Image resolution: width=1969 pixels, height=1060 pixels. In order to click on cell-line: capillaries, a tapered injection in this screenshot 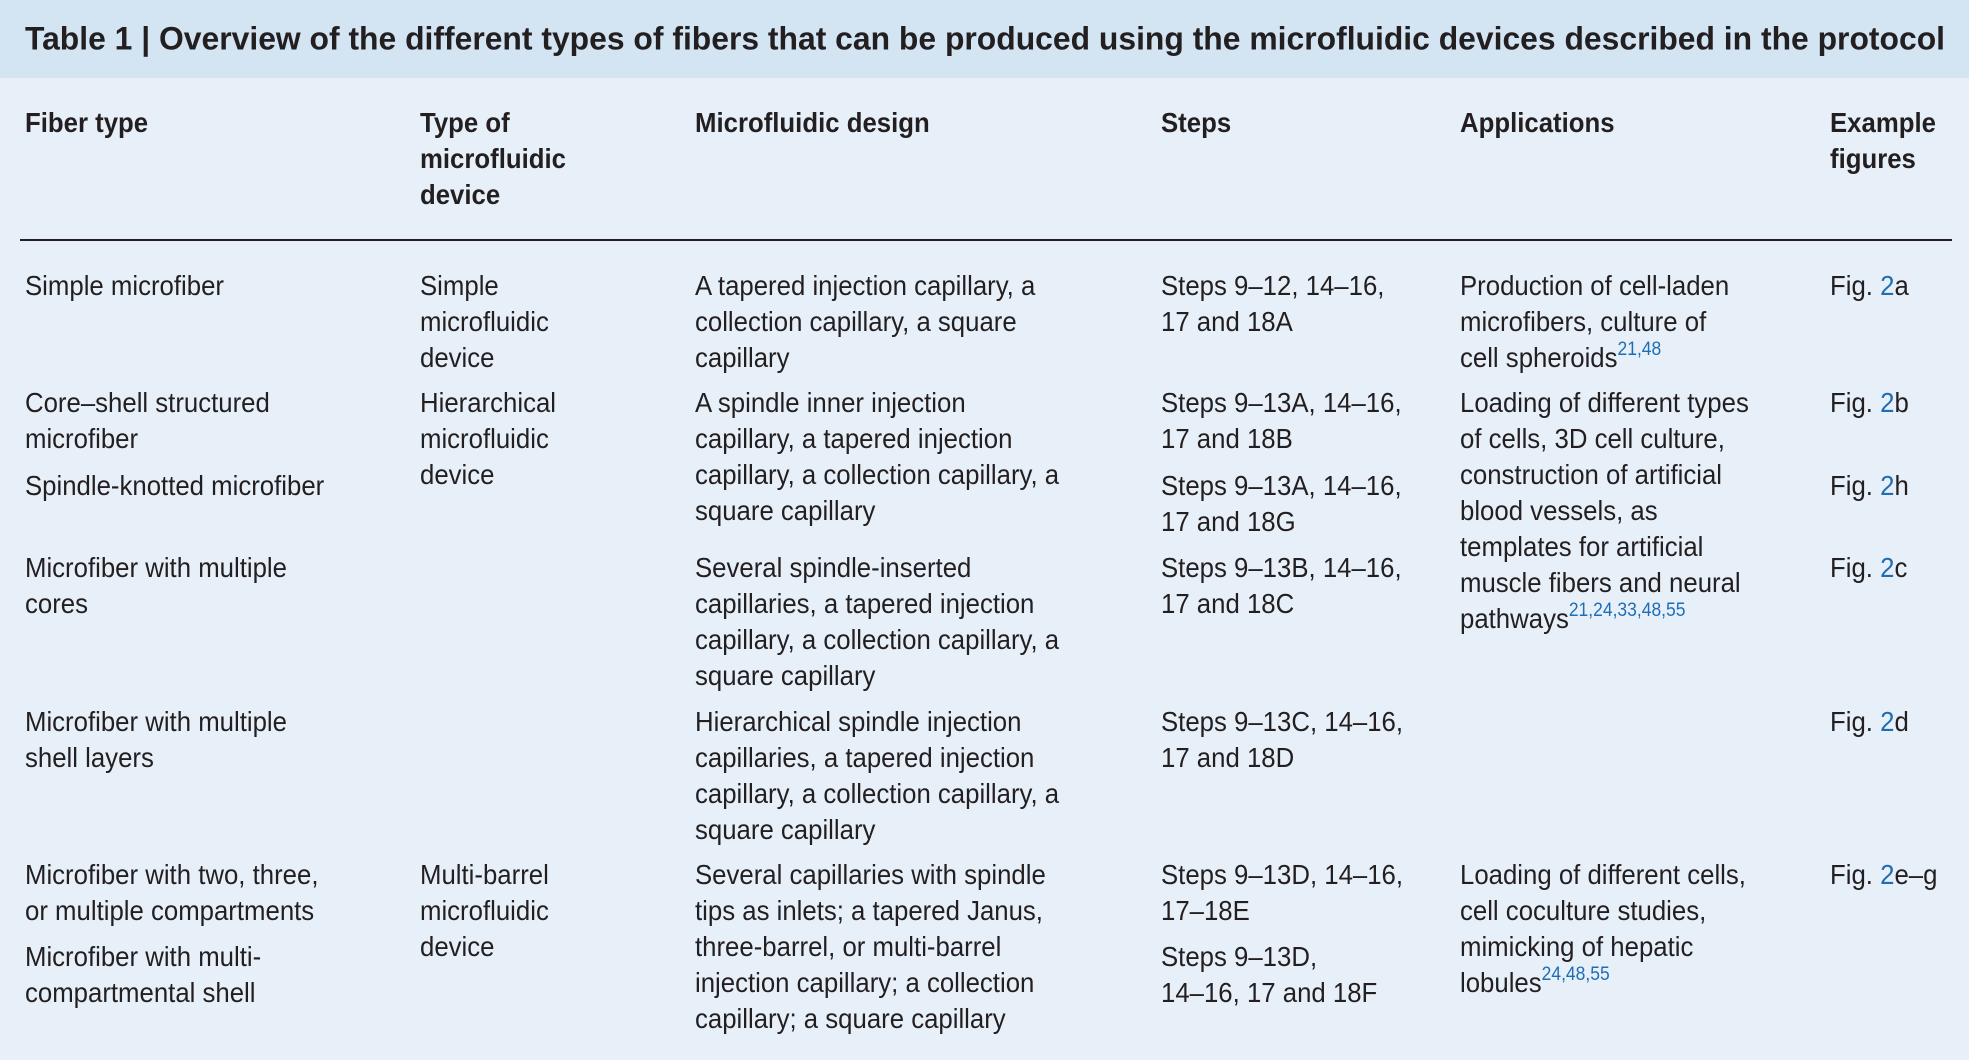, I will do `click(865, 603)`.